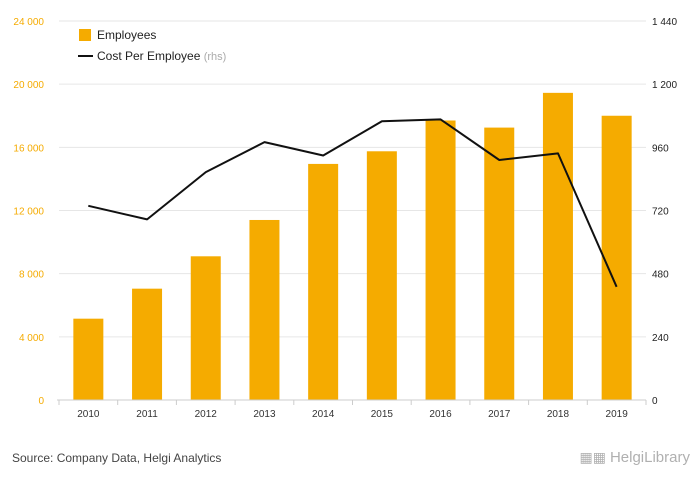 Image resolution: width=700 pixels, height=483 pixels. Describe the element at coordinates (85, 35) in the screenshot. I see `legend-employees-swatch` at that location.